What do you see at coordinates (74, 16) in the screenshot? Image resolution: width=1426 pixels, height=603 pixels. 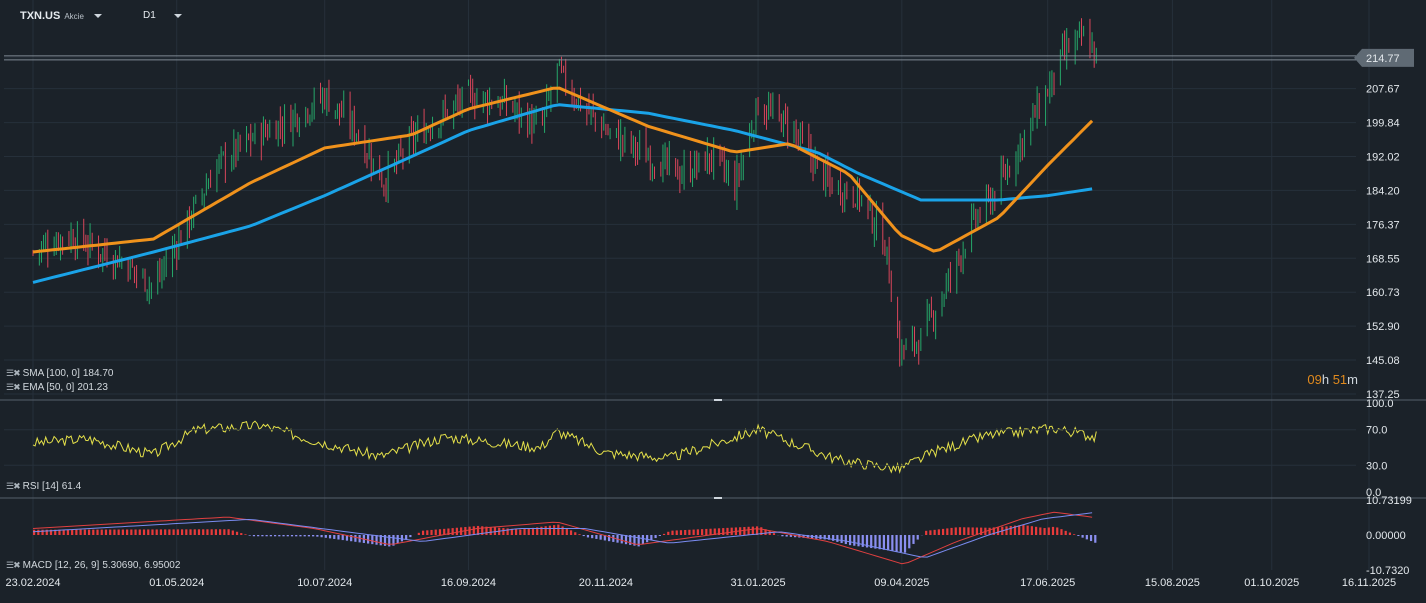 I see `instrument-type-label: Akcie` at bounding box center [74, 16].